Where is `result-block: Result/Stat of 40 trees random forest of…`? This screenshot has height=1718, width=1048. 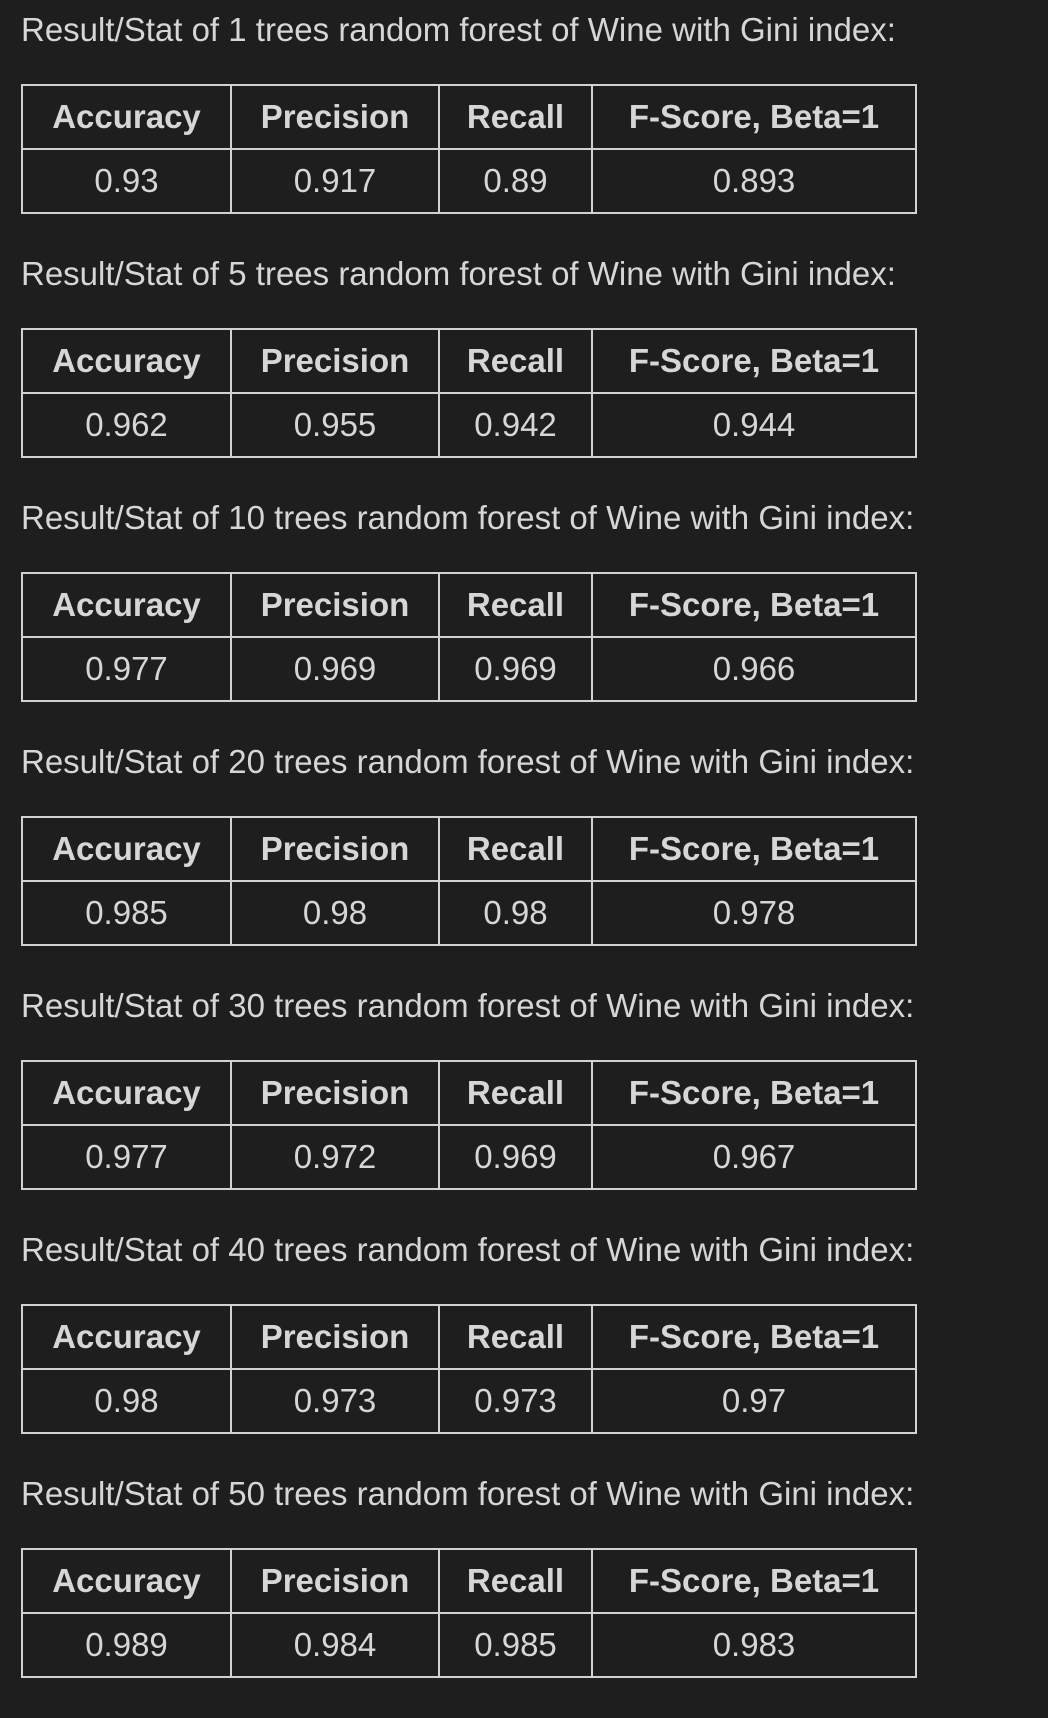 result-block: Result/Stat of 40 trees random forest of… is located at coordinates (534, 1352).